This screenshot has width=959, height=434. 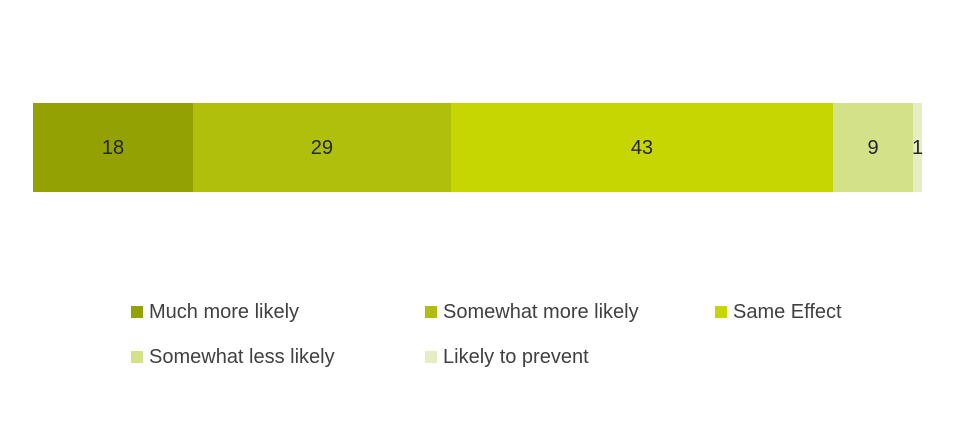 What do you see at coordinates (516, 357) in the screenshot?
I see `legend-label: Likely to prevent` at bounding box center [516, 357].